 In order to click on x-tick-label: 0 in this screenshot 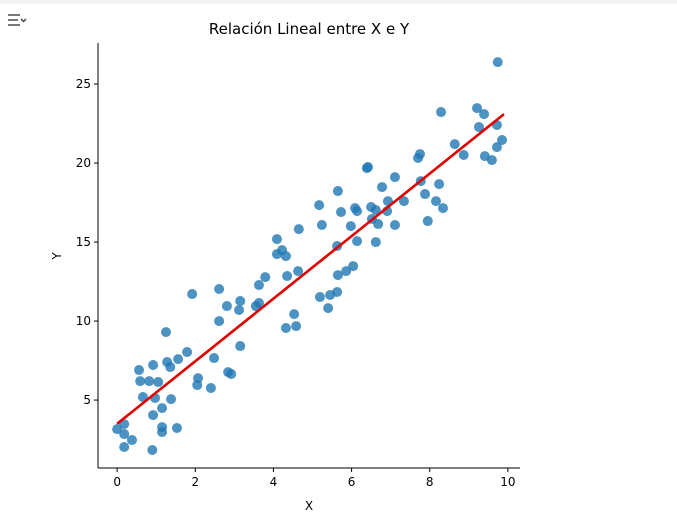, I will do `click(117, 482)`.